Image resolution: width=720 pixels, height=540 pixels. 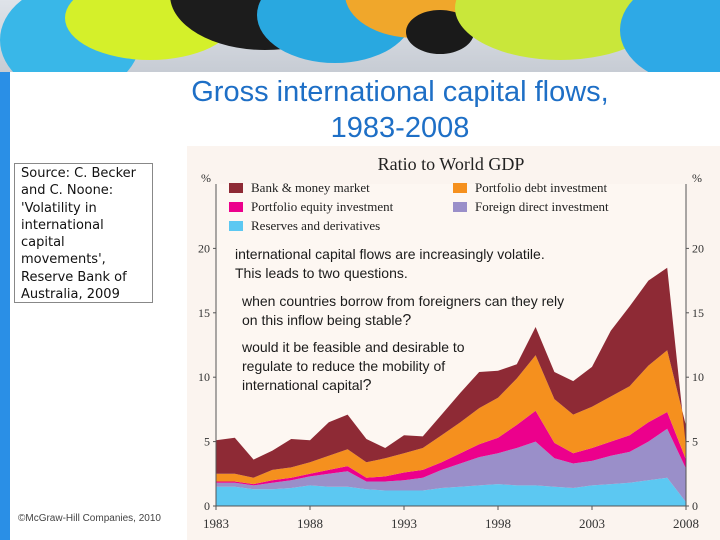 I want to click on x-tick-label-2: 1993, so click(x=404, y=523).